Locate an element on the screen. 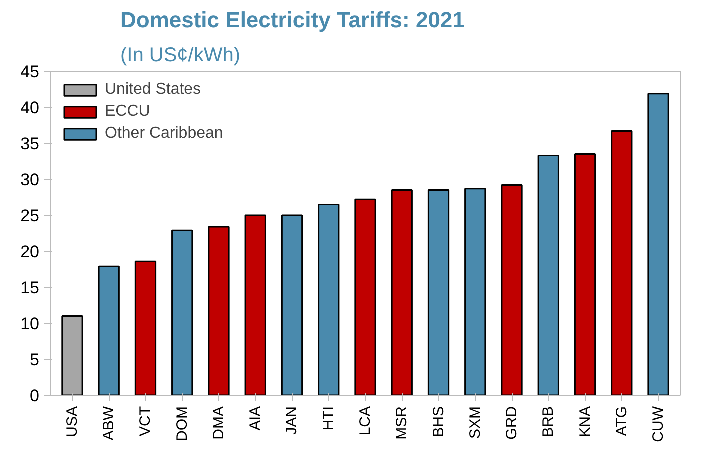  y-tick-label: 0 is located at coordinates (35, 396).